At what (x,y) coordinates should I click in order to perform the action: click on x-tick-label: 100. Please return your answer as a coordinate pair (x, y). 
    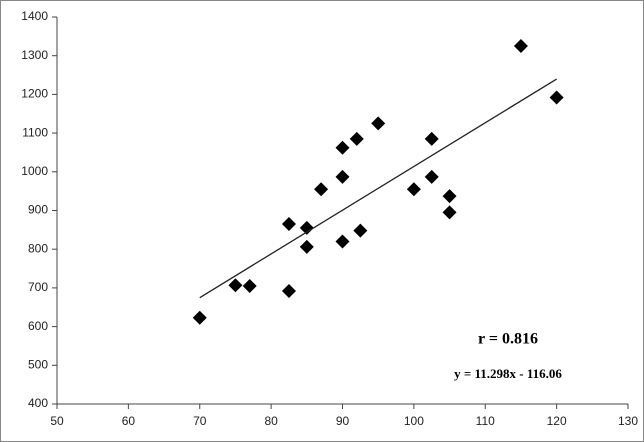
    Looking at the image, I should click on (414, 421).